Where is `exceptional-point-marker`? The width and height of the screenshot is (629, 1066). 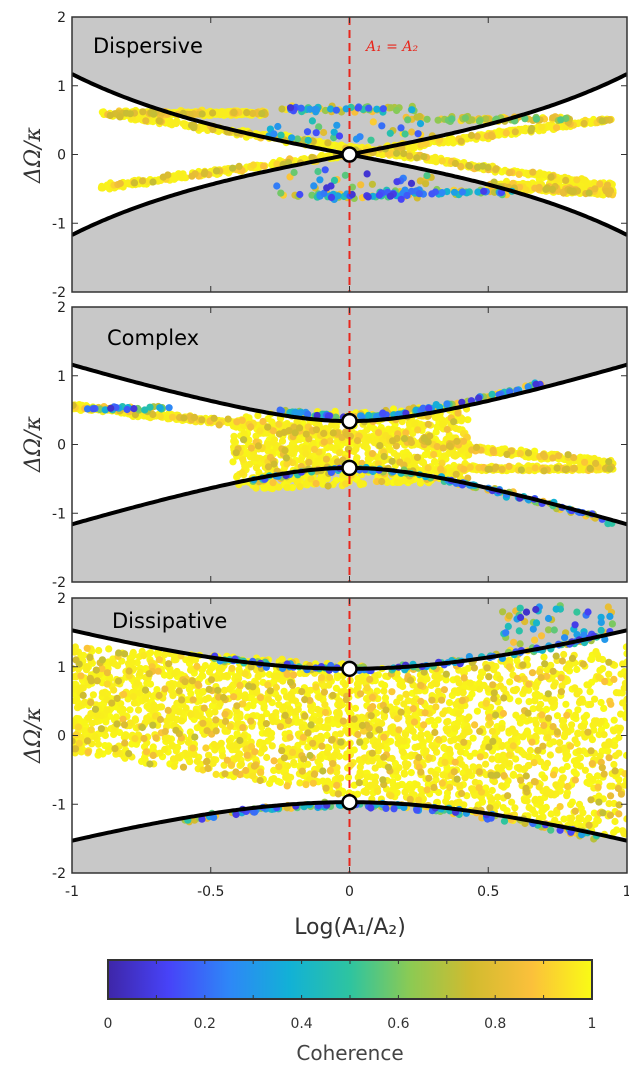
exceptional-point-marker is located at coordinates (350, 155).